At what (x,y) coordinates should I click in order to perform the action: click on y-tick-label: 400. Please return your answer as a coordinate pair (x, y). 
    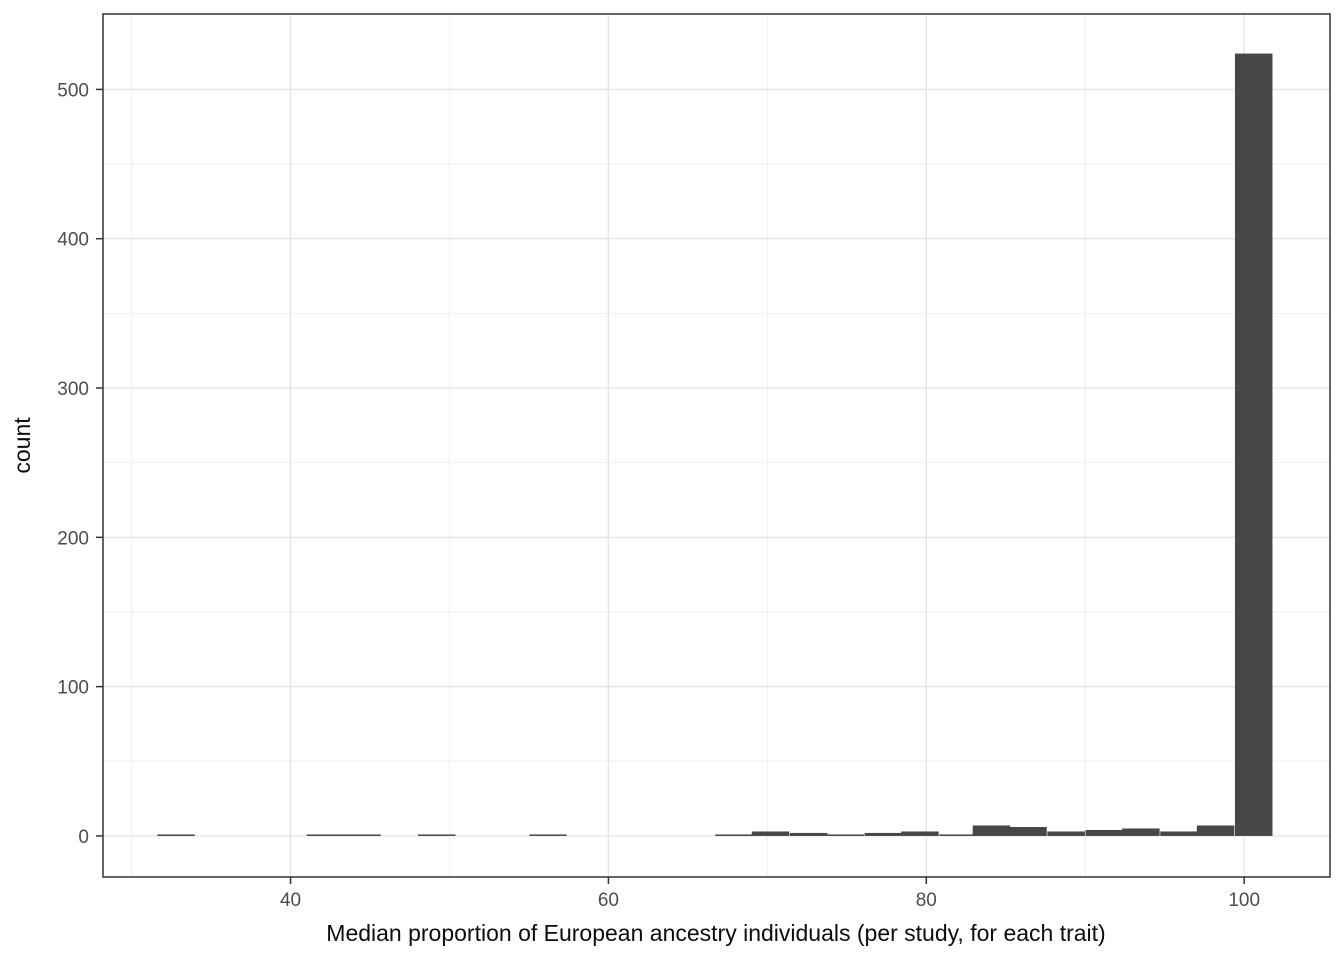
    Looking at the image, I should click on (73, 240).